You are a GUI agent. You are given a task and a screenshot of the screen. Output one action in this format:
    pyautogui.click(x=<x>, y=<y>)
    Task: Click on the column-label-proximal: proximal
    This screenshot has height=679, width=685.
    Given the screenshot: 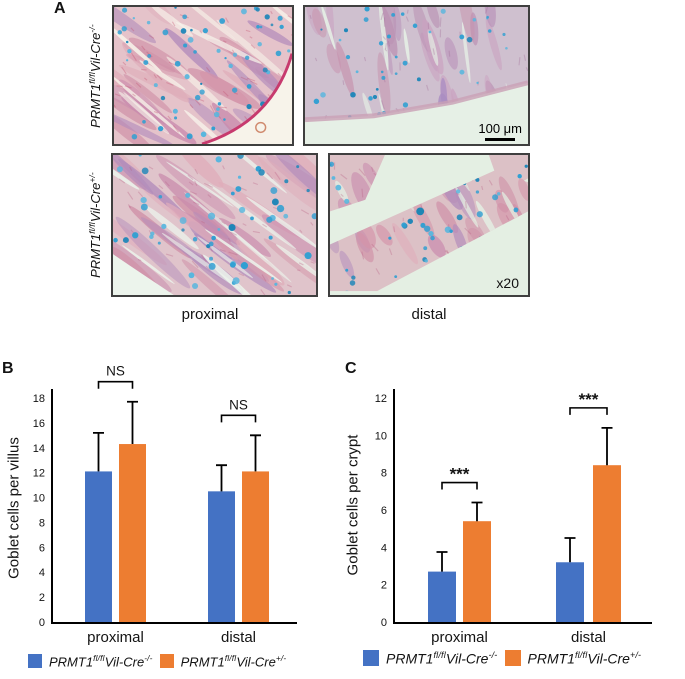 What is the action you would take?
    pyautogui.click(x=210, y=314)
    